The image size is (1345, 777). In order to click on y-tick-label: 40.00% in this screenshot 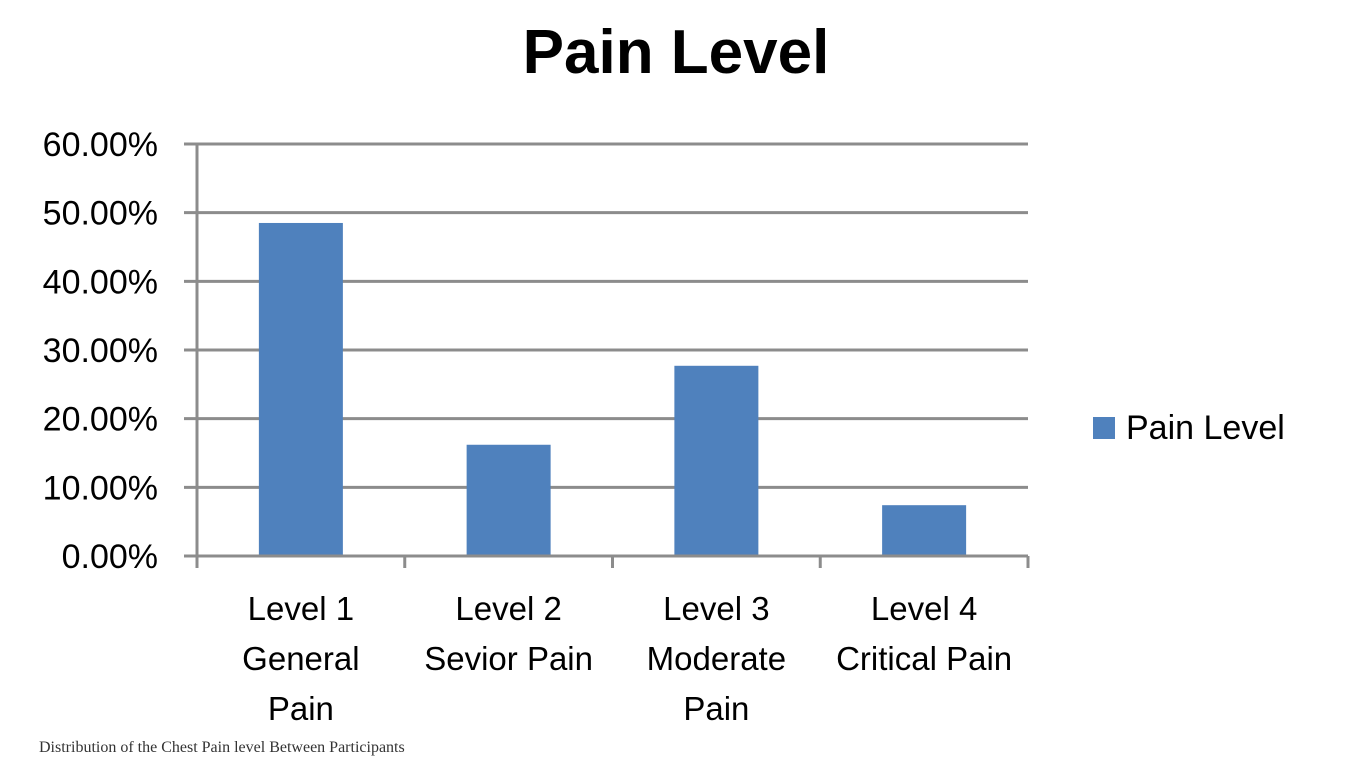, I will do `click(100, 282)`.